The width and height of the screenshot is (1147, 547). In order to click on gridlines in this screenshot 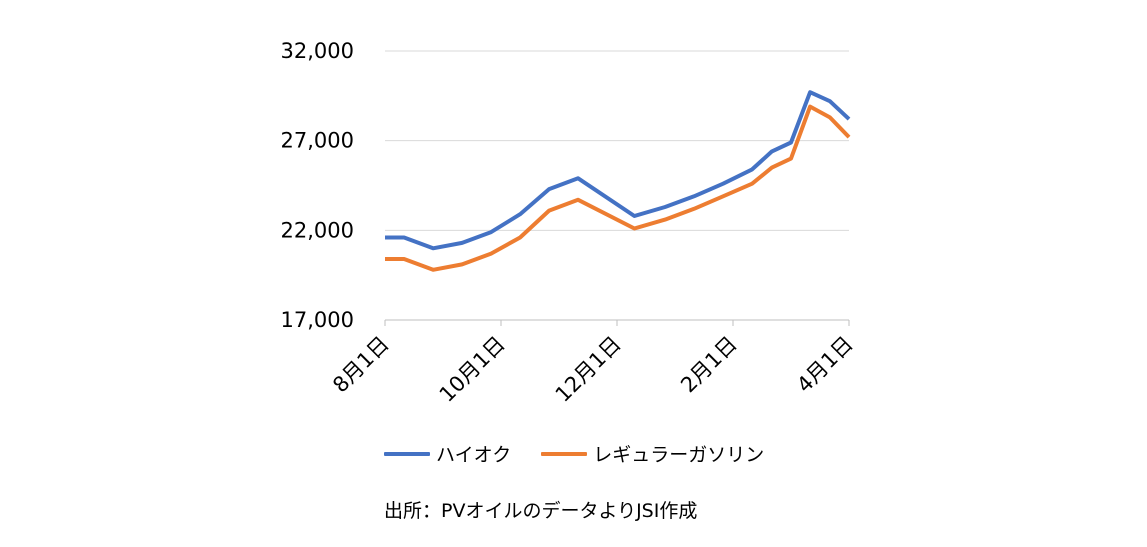, I will do `click(617, 140)`.